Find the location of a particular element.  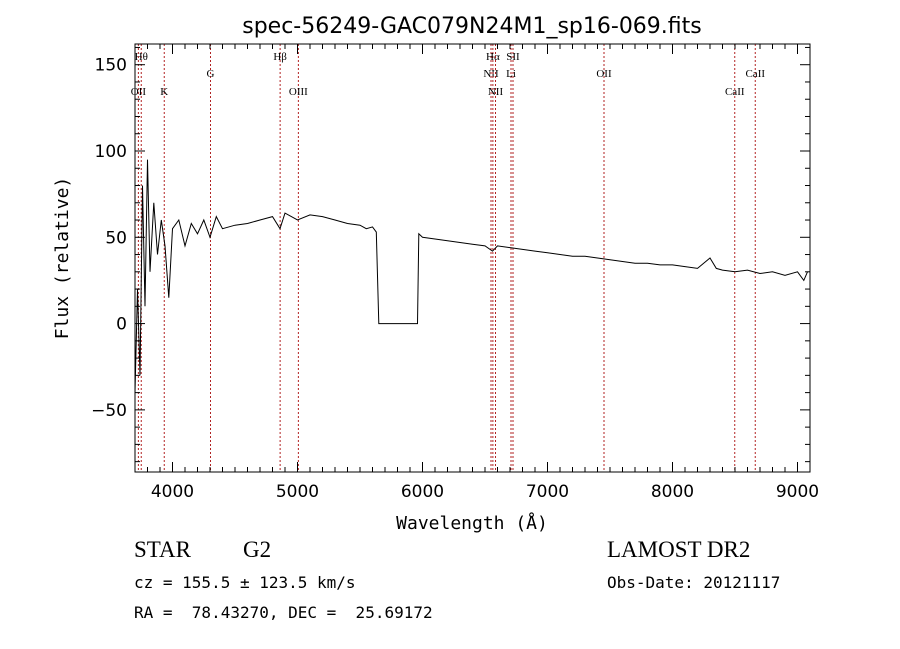

x-tick-label: 7000 is located at coordinates (547, 492).